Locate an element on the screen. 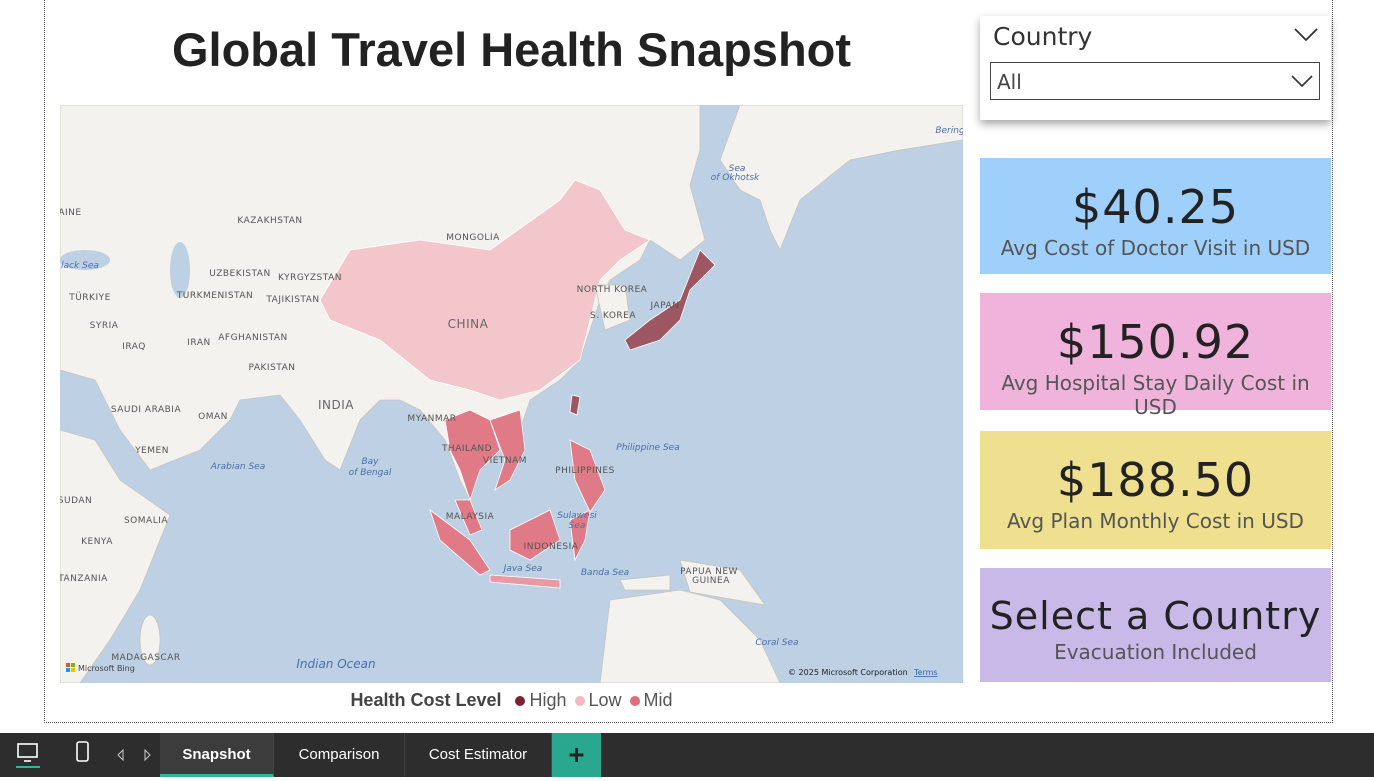 The image size is (1374, 781). map-terms: Terms is located at coordinates (925, 672).